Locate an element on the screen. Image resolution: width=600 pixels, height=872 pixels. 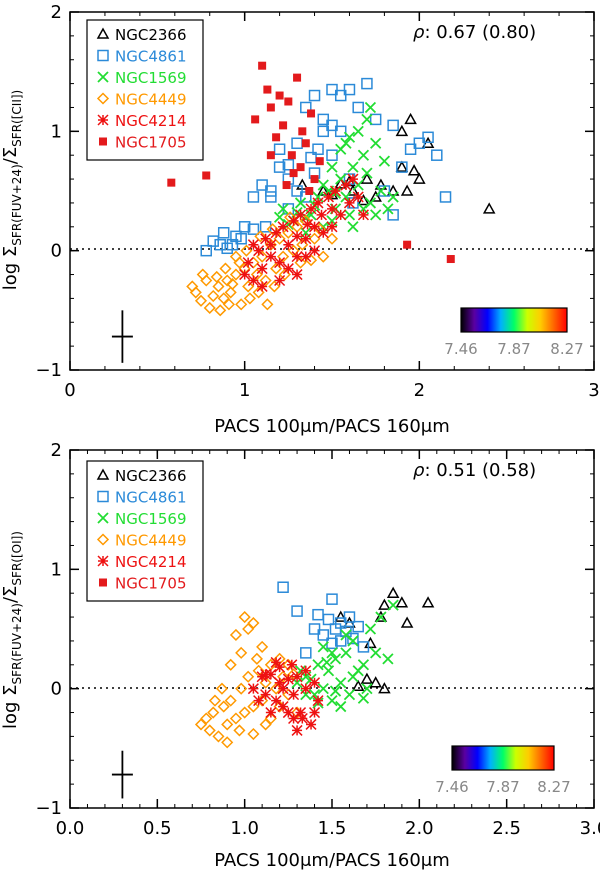
legend-marker-ngc4214 is located at coordinates (103, 561).